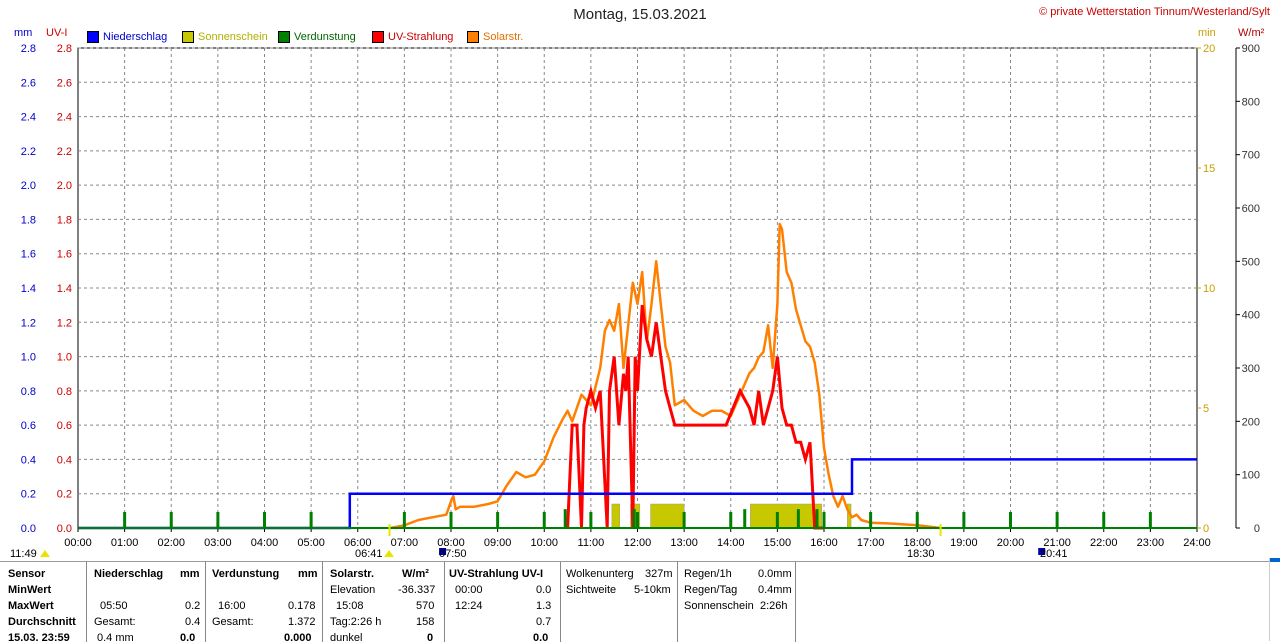 Image resolution: width=1280 pixels, height=644 pixels. I want to click on dusk-icon, so click(1042, 551).